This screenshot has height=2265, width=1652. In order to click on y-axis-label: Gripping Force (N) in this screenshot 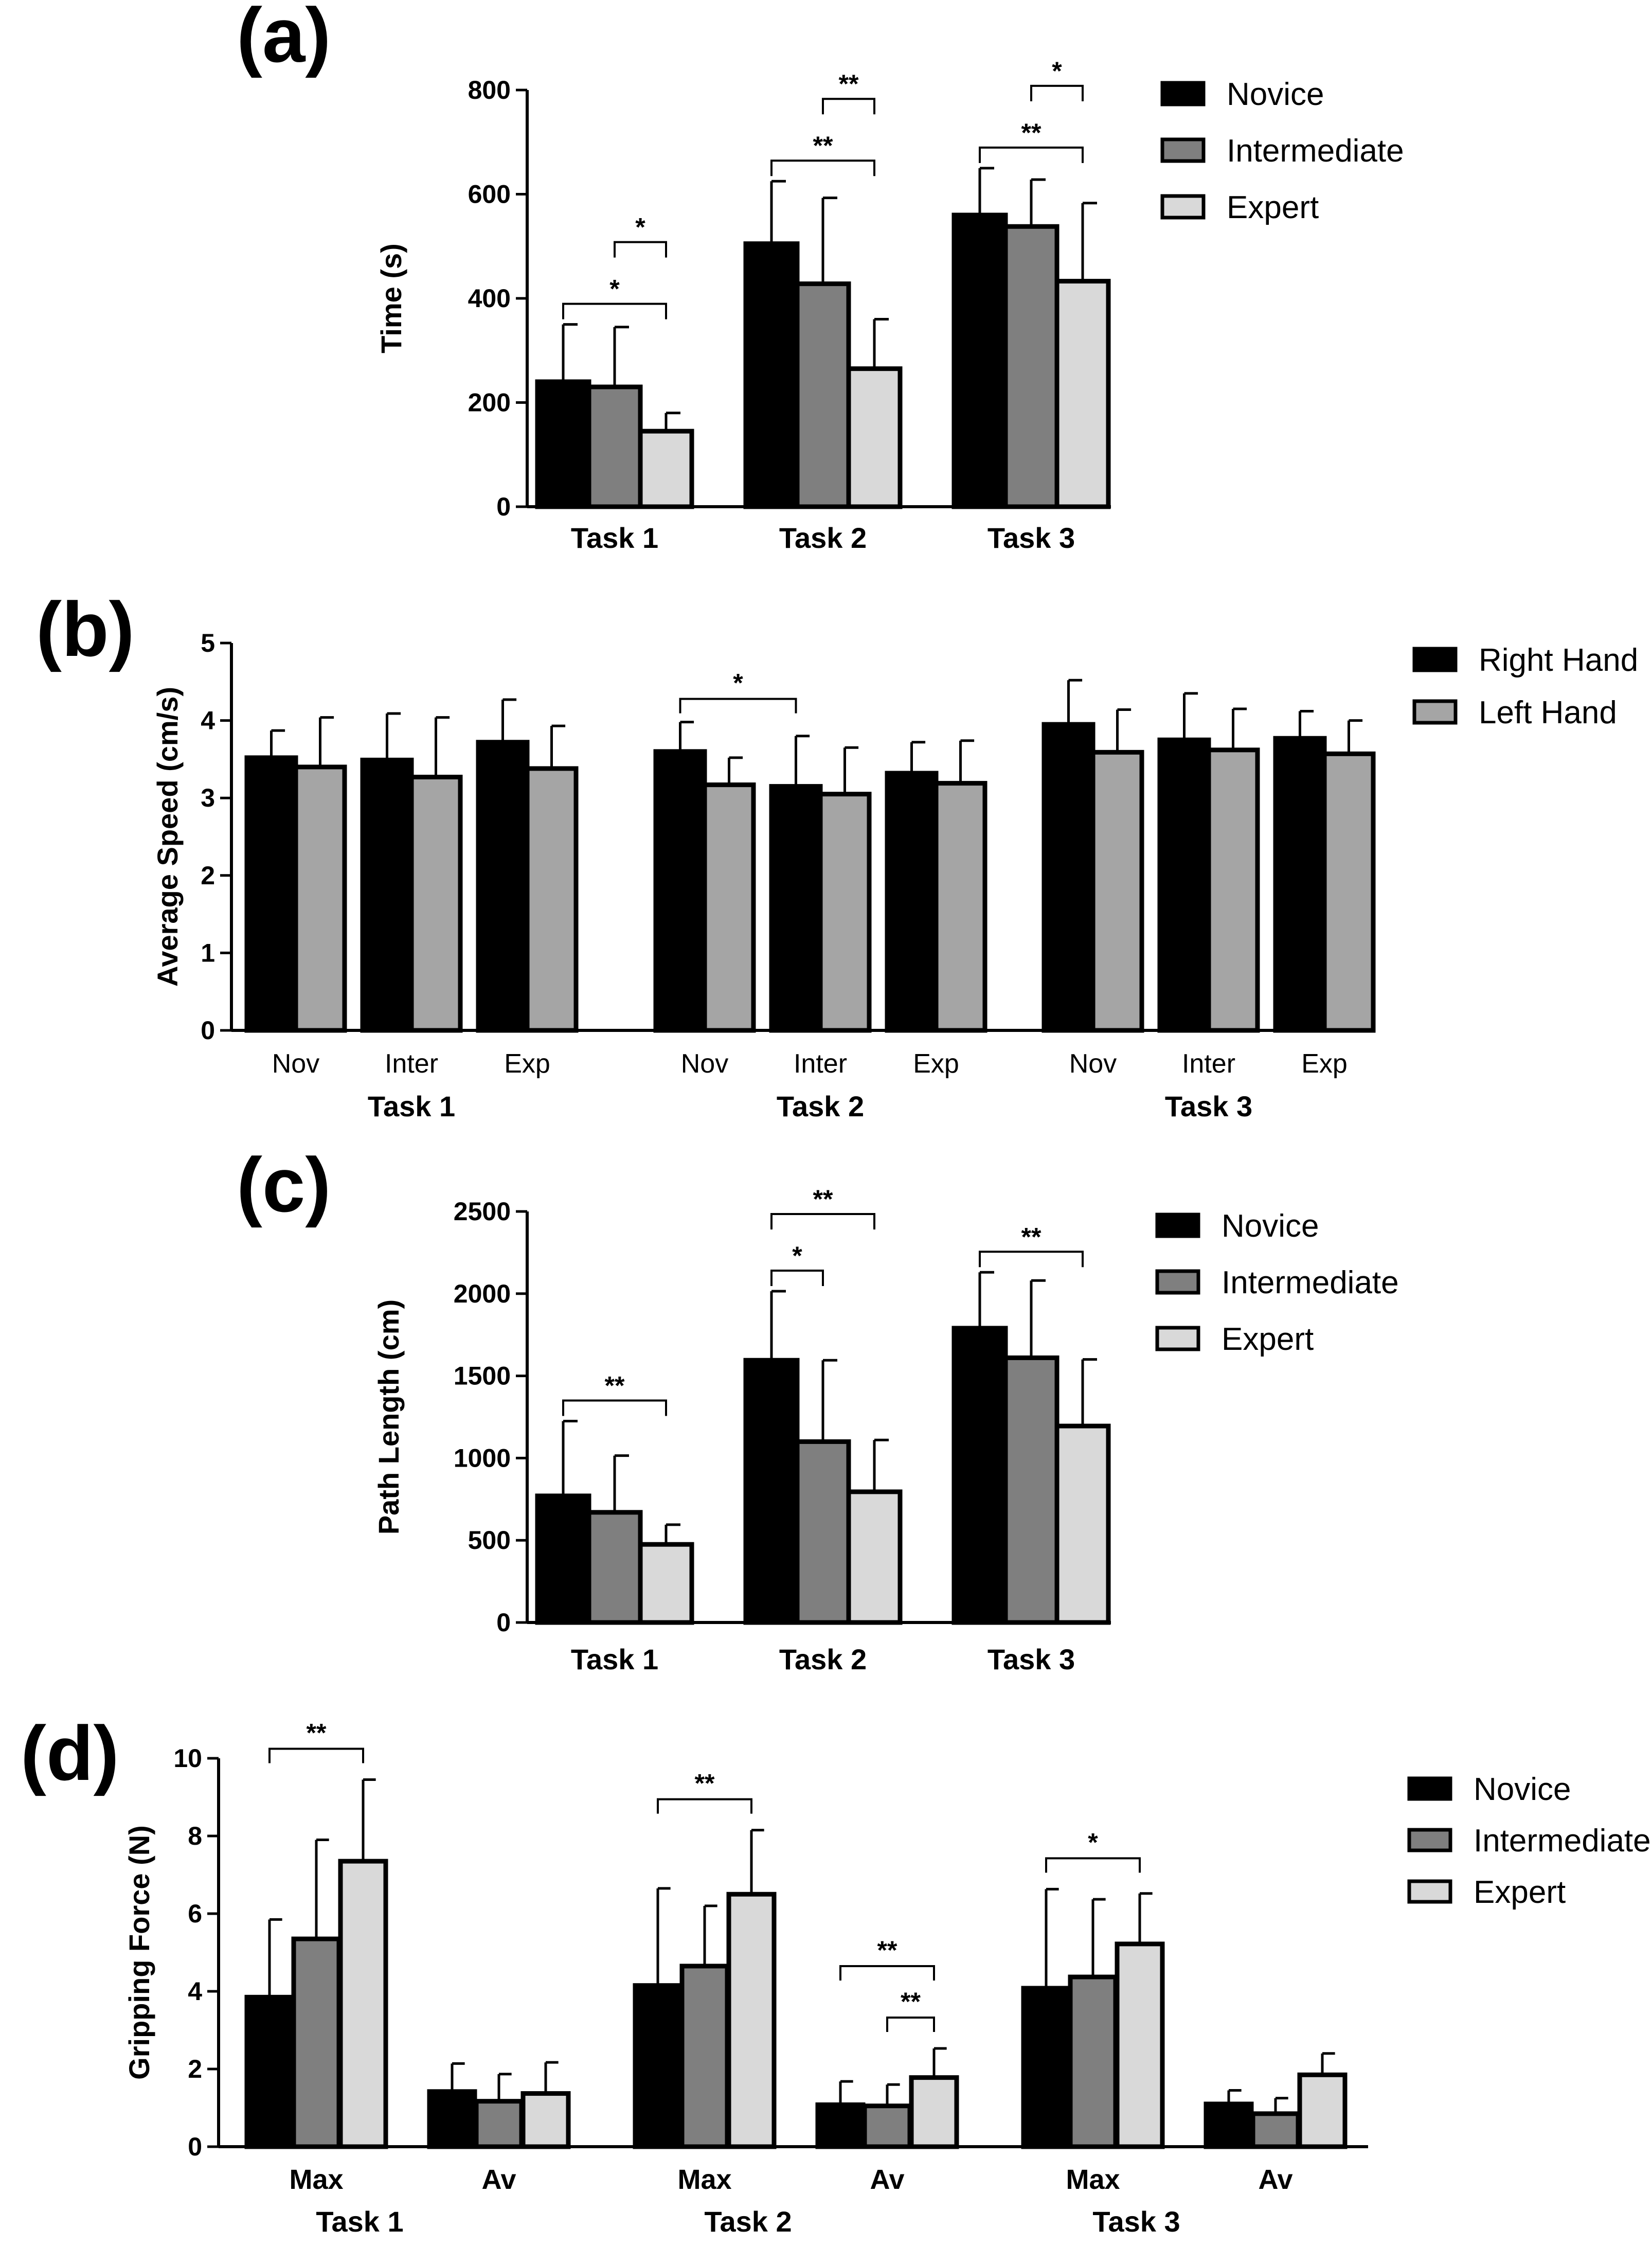, I will do `click(139, 1952)`.